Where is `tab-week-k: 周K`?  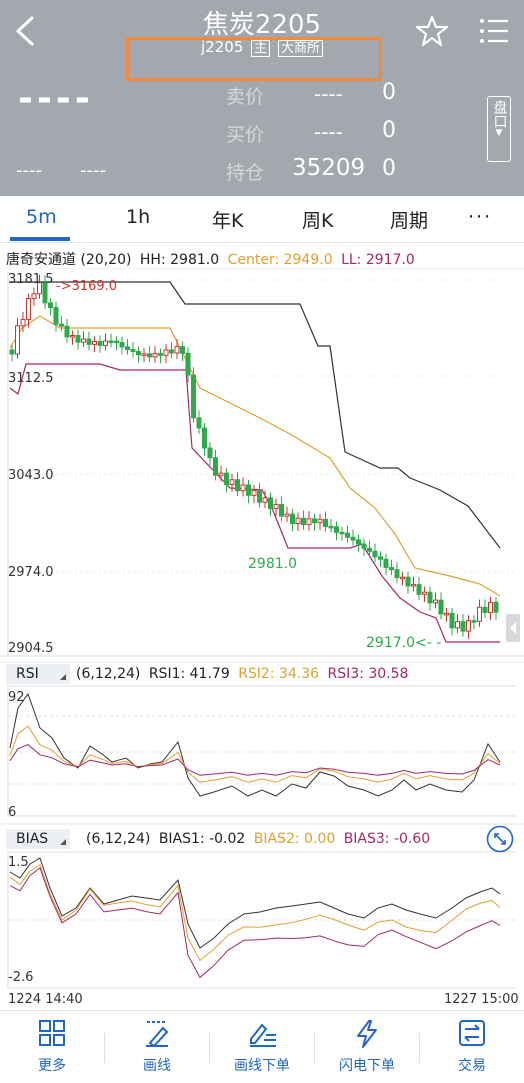
tab-week-k: 周K is located at coordinates (318, 221).